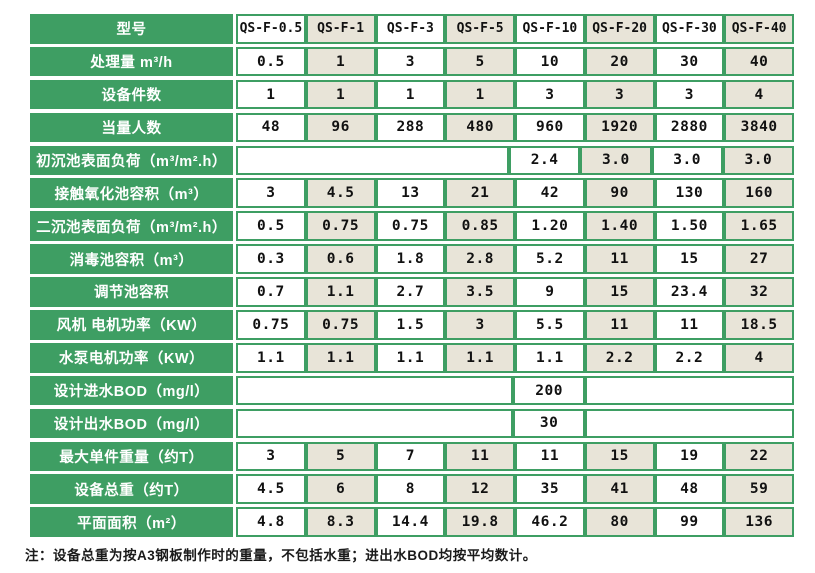 This screenshot has height=573, width=815. I want to click on value-cell: 1.5, so click(410, 325).